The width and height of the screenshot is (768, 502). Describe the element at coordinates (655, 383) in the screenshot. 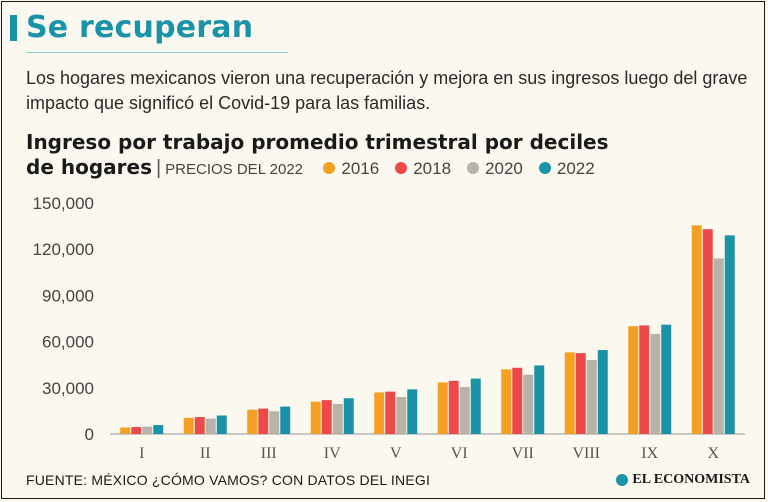

I see `bar-2020-IX` at that location.